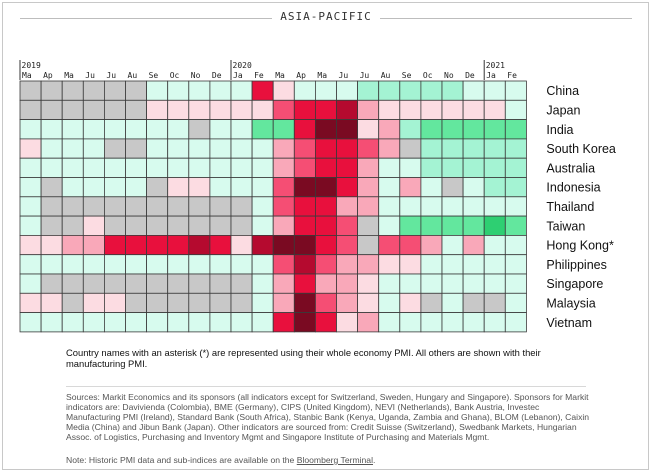  I want to click on country-label: Singapore, so click(574, 284).